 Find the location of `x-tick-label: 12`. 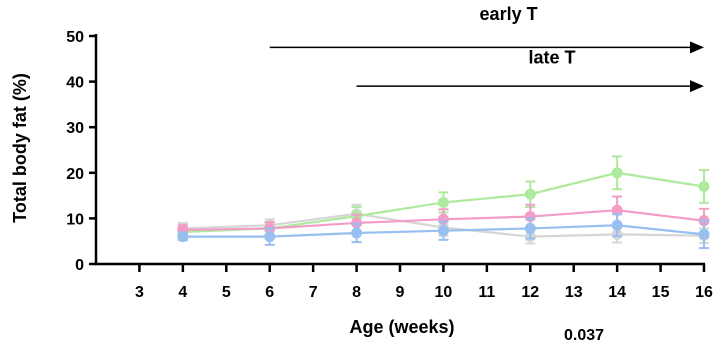

x-tick-label: 12 is located at coordinates (530, 292).